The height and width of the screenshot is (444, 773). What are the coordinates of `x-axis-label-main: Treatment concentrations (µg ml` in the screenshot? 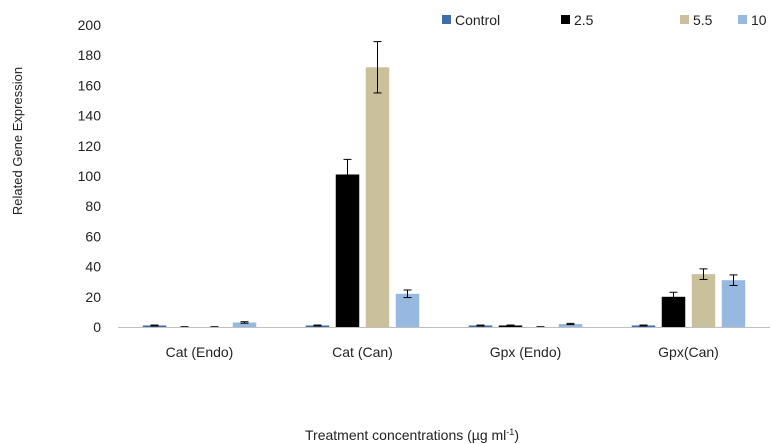 It's located at (405, 435).